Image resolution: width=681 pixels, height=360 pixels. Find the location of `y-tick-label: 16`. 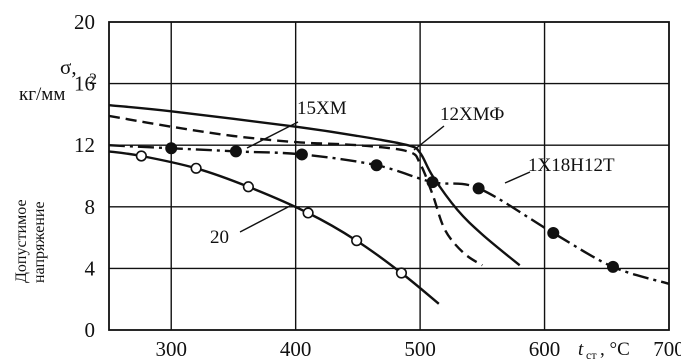

y-tick-label: 16 is located at coordinates (84, 84).